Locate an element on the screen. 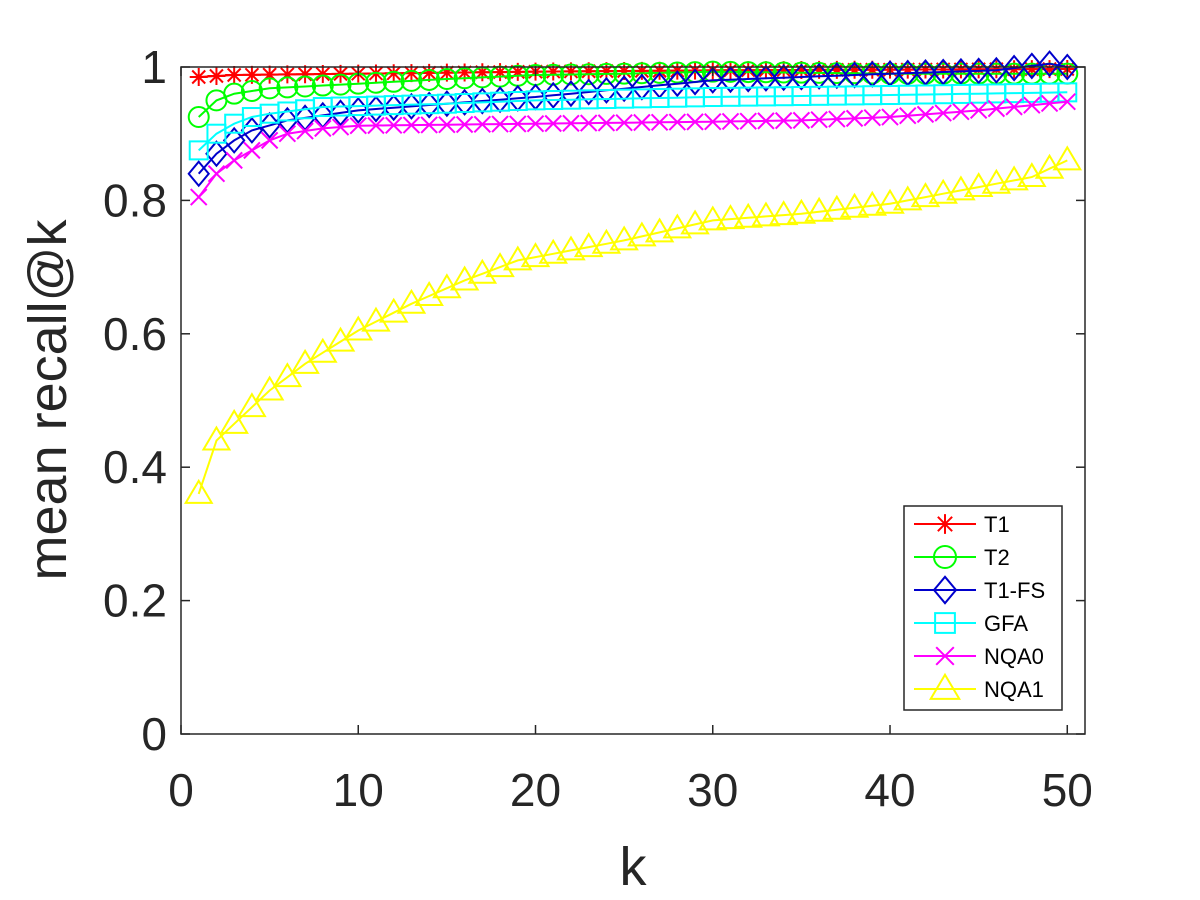 The image size is (1200, 900). data-point-t1-fs-k35 is located at coordinates (801, 77).